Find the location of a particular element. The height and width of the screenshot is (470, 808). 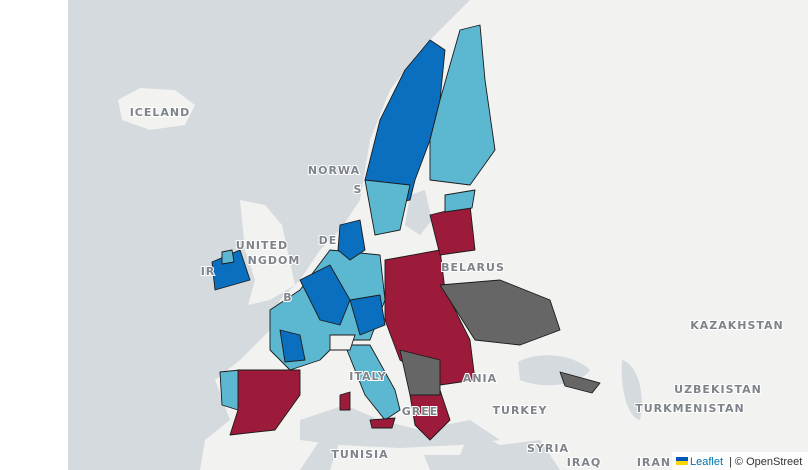

place-label: SYRIA is located at coordinates (548, 448).